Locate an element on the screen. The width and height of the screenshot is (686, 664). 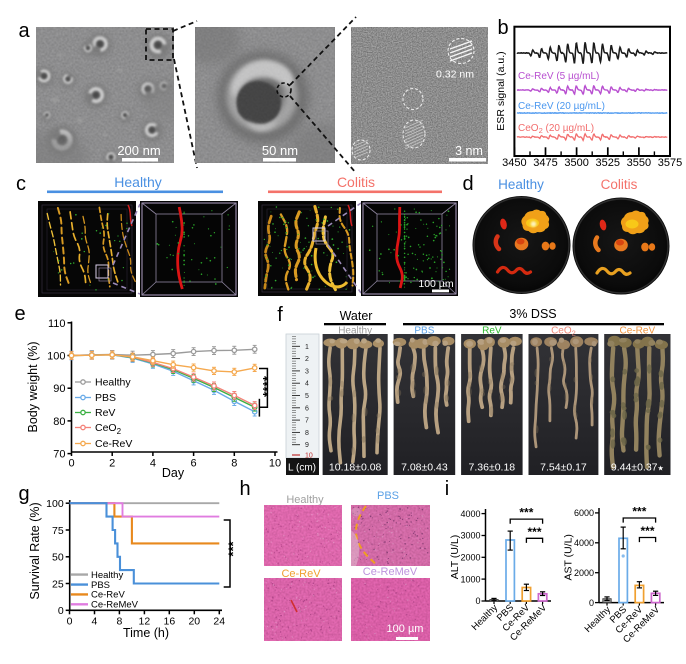
svg-text: 110 is located at coordinates (57, 324).